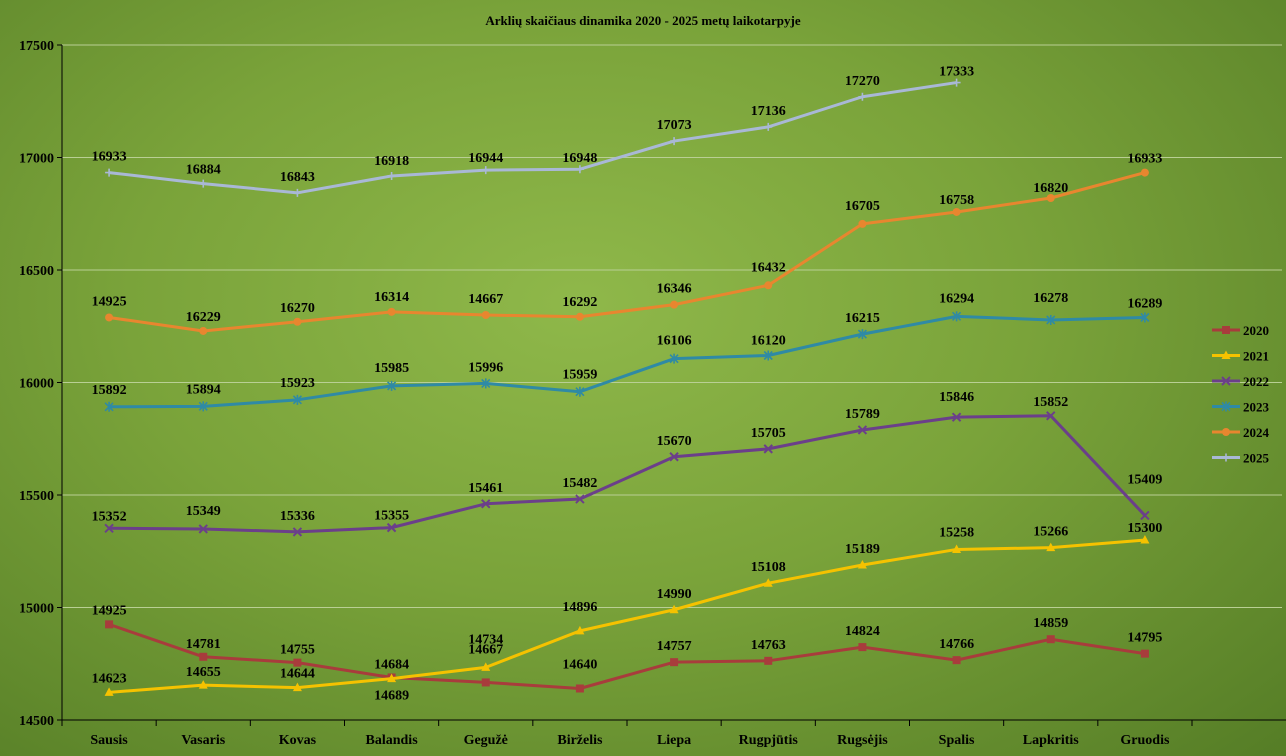  Describe the element at coordinates (203, 170) in the screenshot. I see `data-label: 16884` at that location.